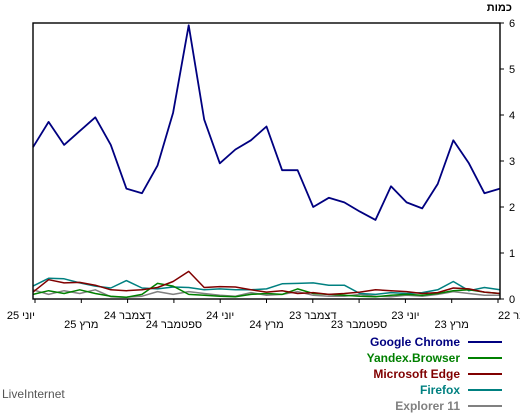 The height and width of the screenshot is (414, 520). What do you see at coordinates (312, 316) in the screenshot?
I see `x-tick-label: דצמבר 23` at bounding box center [312, 316].